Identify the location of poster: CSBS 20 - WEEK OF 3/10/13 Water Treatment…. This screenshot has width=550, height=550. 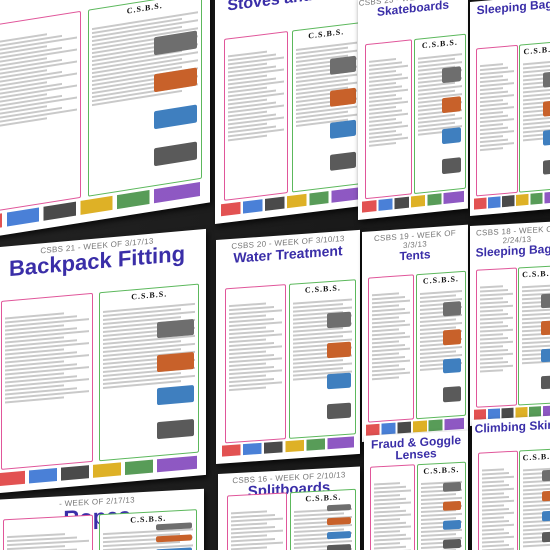
(288, 346).